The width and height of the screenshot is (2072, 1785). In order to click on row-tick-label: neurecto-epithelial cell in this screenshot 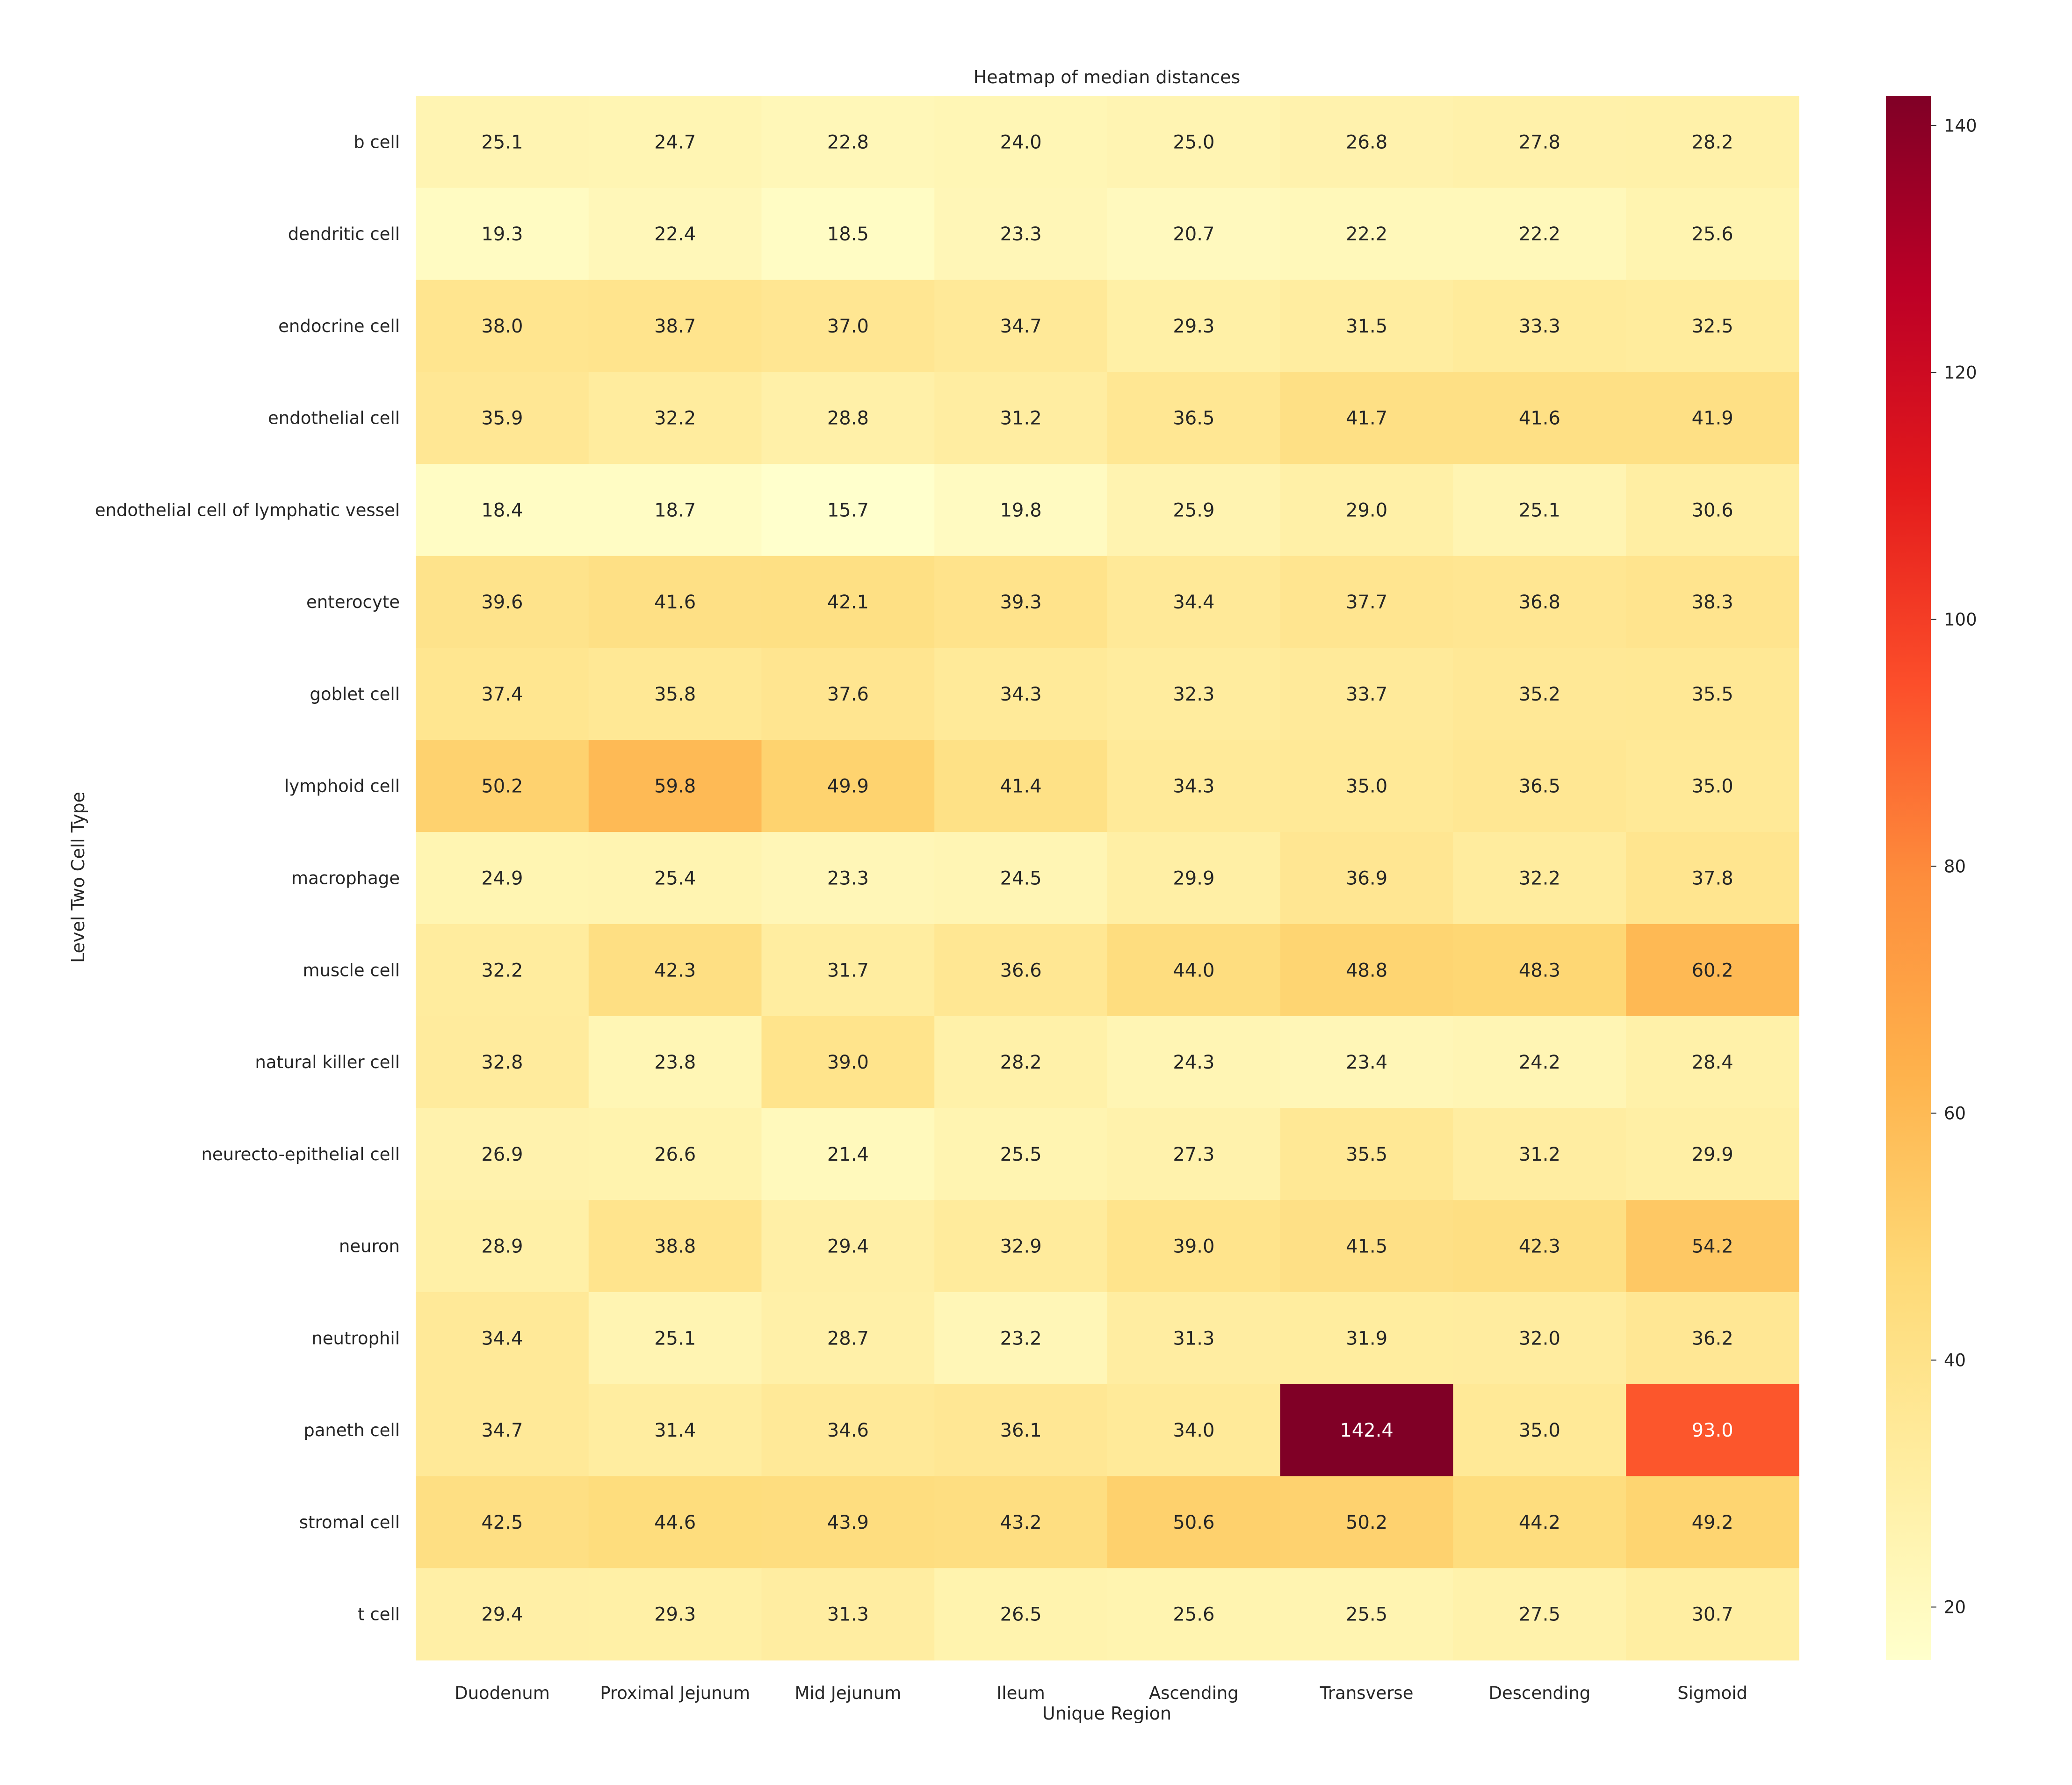, I will do `click(300, 1154)`.